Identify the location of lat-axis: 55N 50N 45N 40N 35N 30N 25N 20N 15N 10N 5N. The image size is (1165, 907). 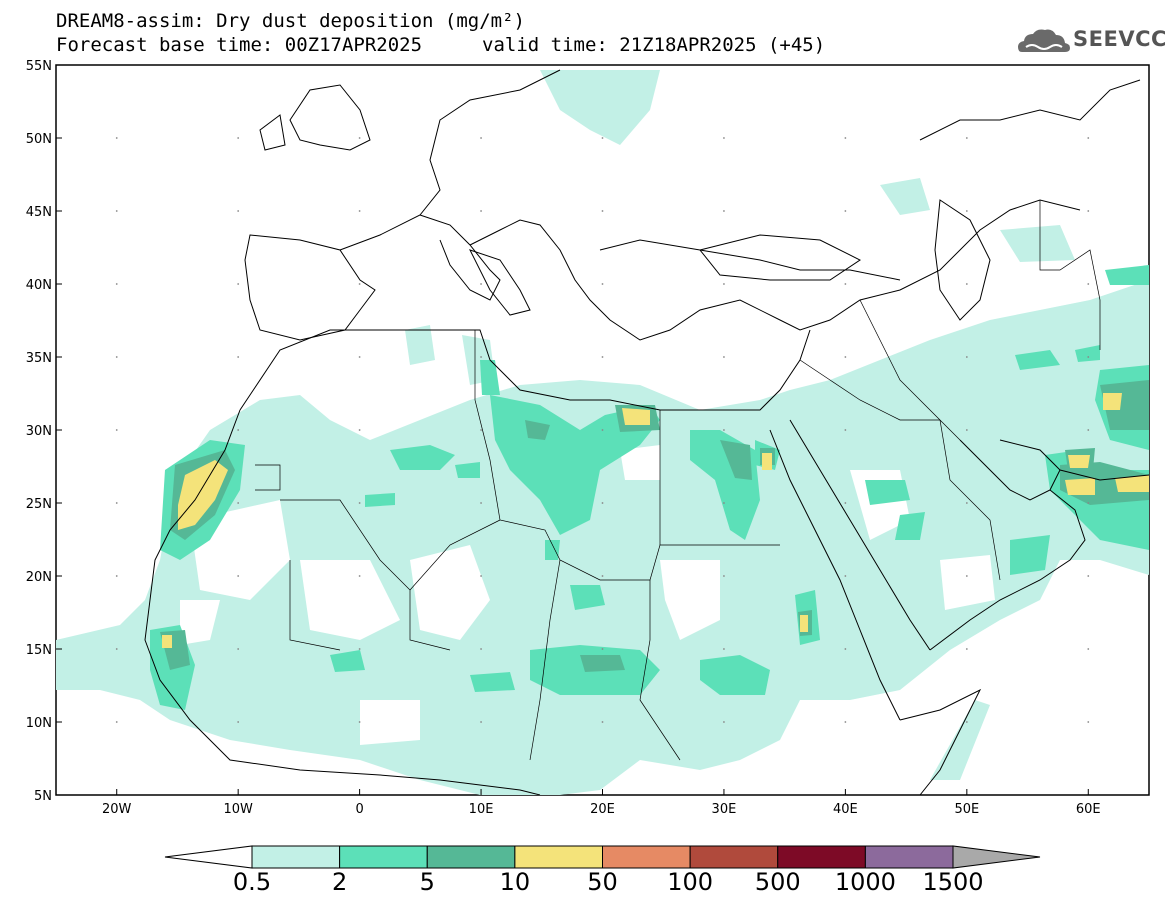
(44, 431).